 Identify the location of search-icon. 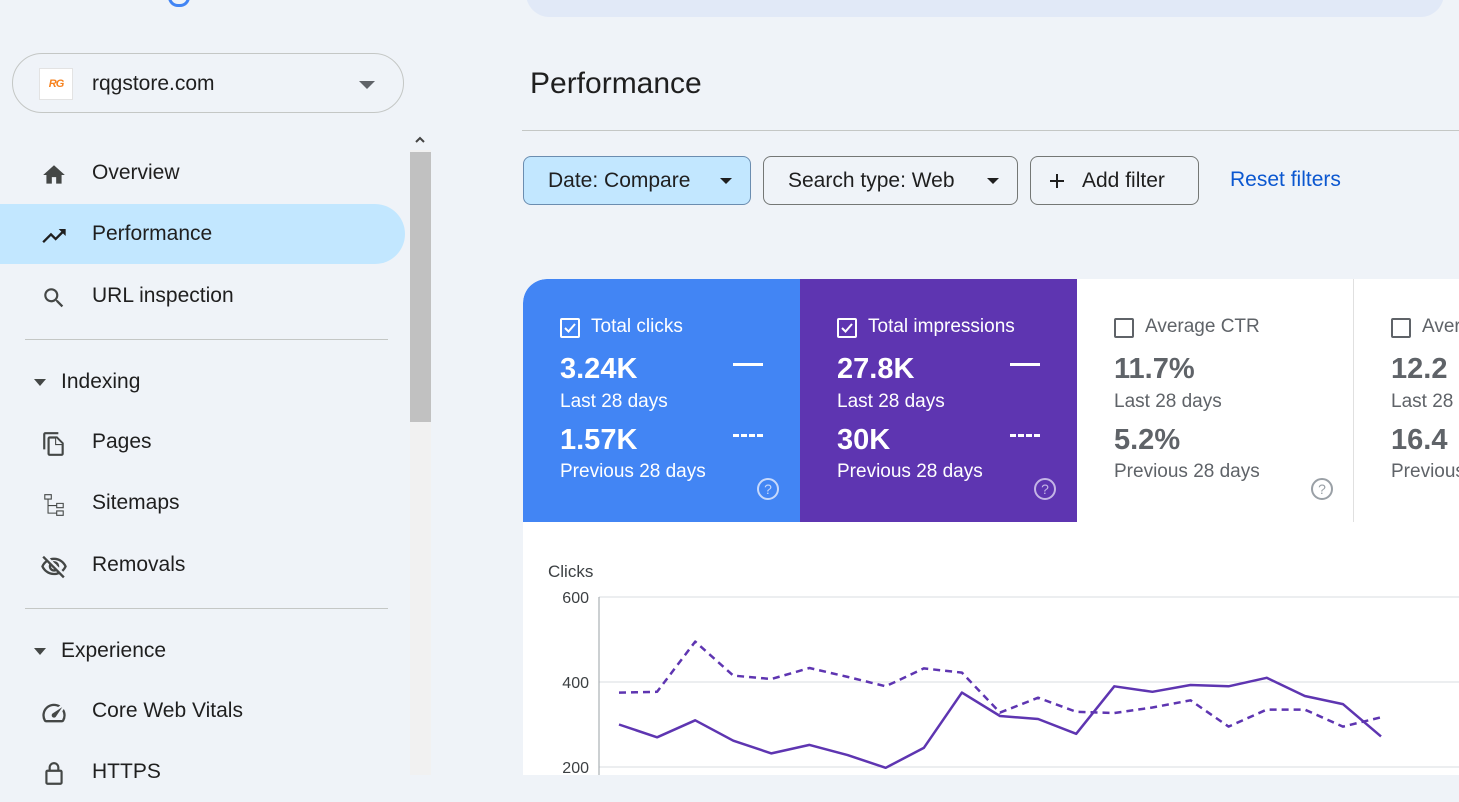
(54, 298).